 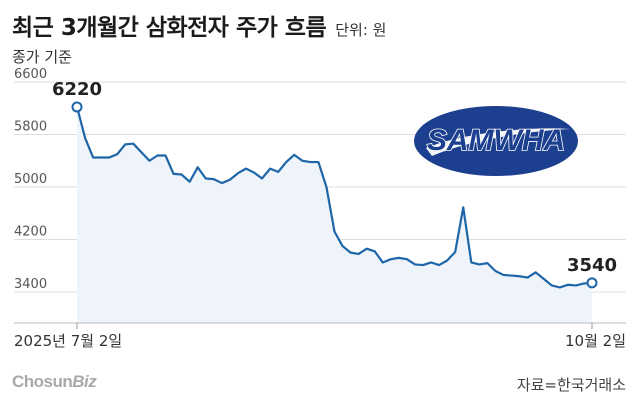 What do you see at coordinates (84, 381) in the screenshot?
I see `brand-sub: Biz` at bounding box center [84, 381].